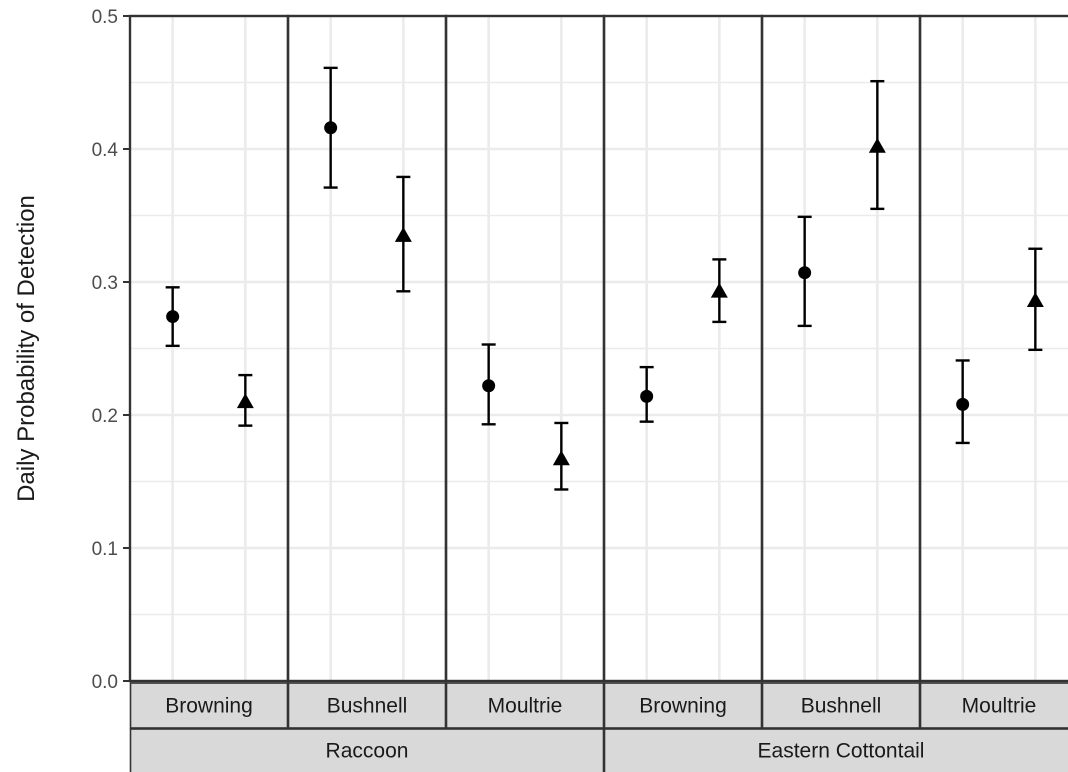 The height and width of the screenshot is (772, 1068). I want to click on strip-species-label: Raccoon, so click(367, 751).